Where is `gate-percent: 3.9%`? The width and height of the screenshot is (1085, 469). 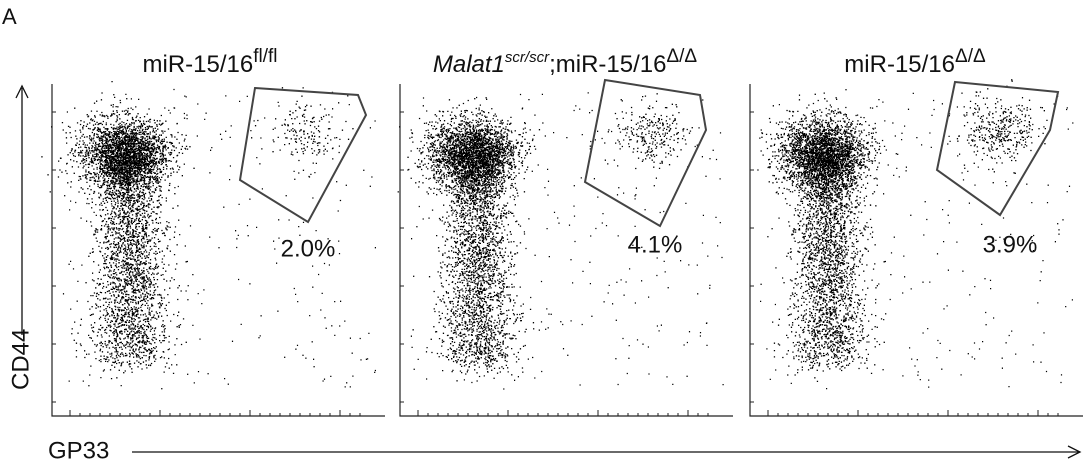 gate-percent: 3.9% is located at coordinates (1010, 244).